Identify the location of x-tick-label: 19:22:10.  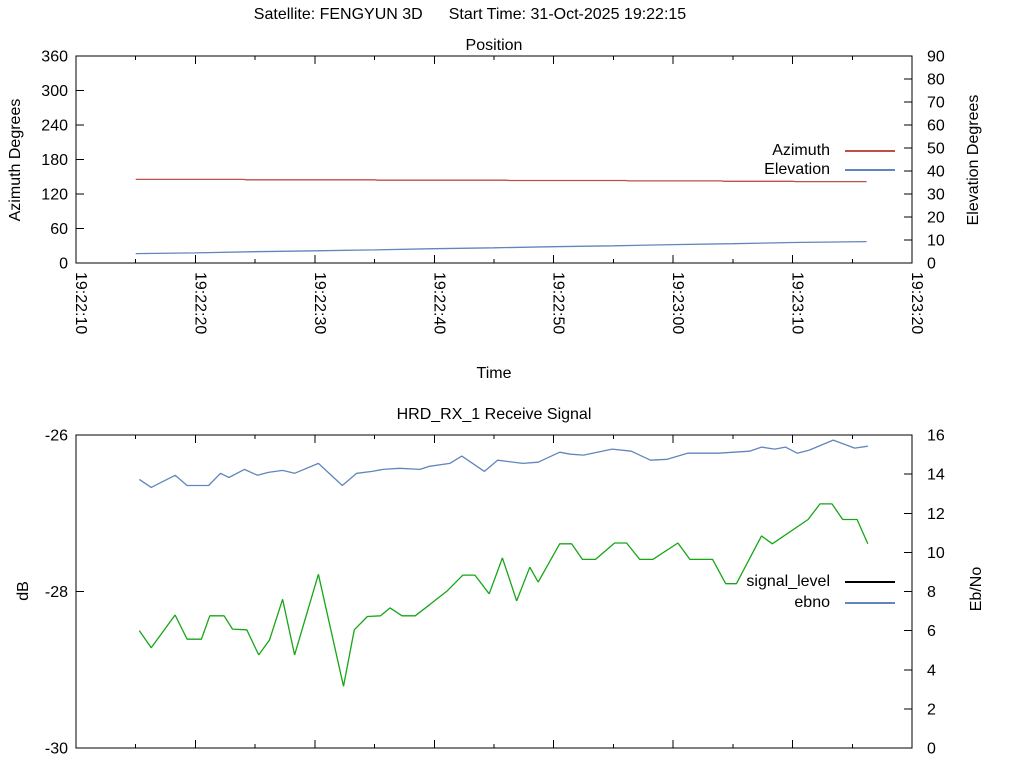
(80, 303).